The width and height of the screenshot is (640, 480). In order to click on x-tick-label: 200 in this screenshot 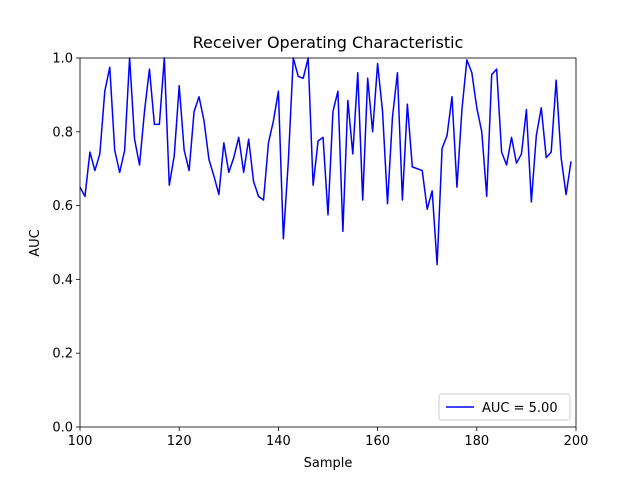, I will do `click(576, 441)`.